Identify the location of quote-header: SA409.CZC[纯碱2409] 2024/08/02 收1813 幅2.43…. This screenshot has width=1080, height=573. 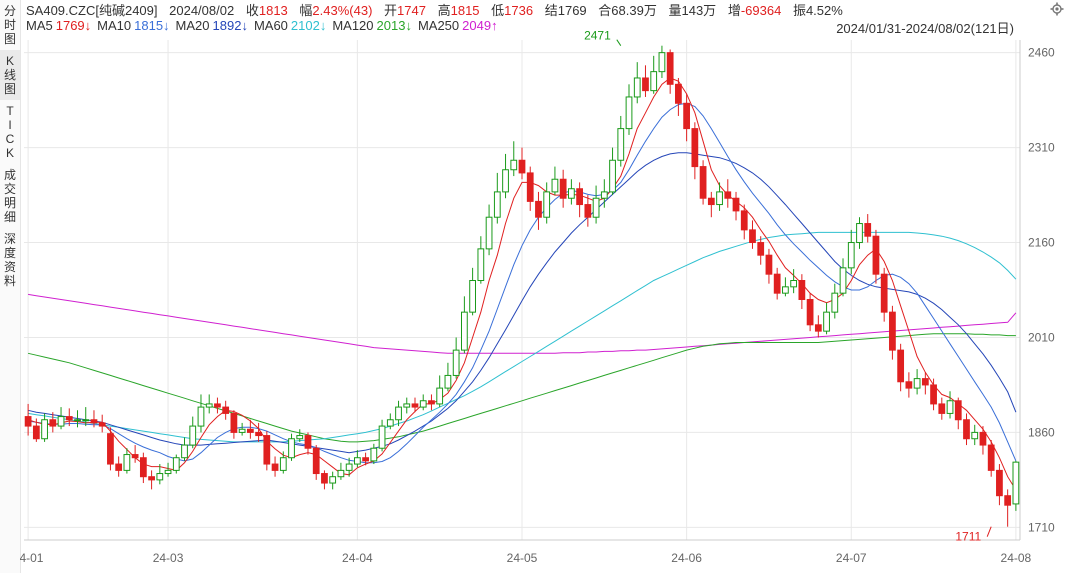
(438, 9).